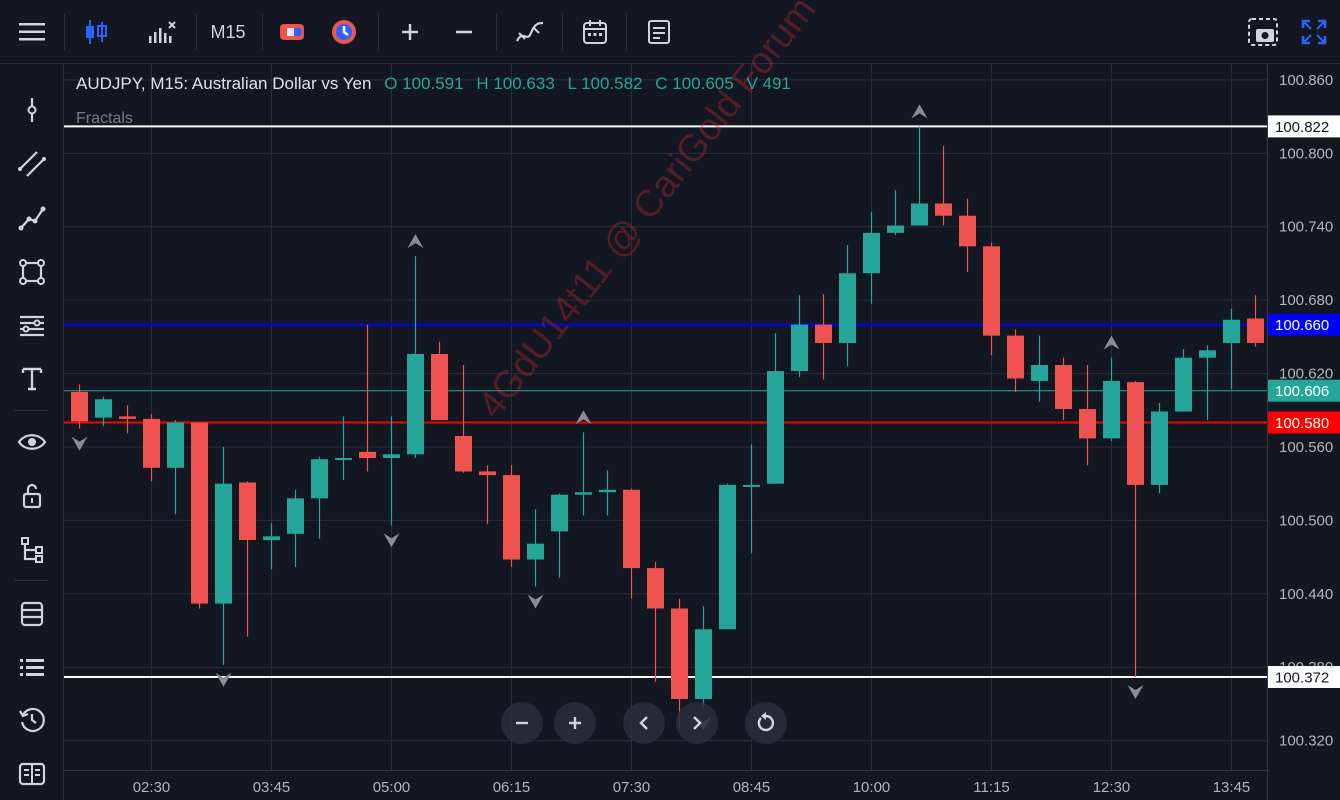 The width and height of the screenshot is (1340, 800). Describe the element at coordinates (752, 787) in the screenshot. I see `time-tick-label: 08:45` at that location.